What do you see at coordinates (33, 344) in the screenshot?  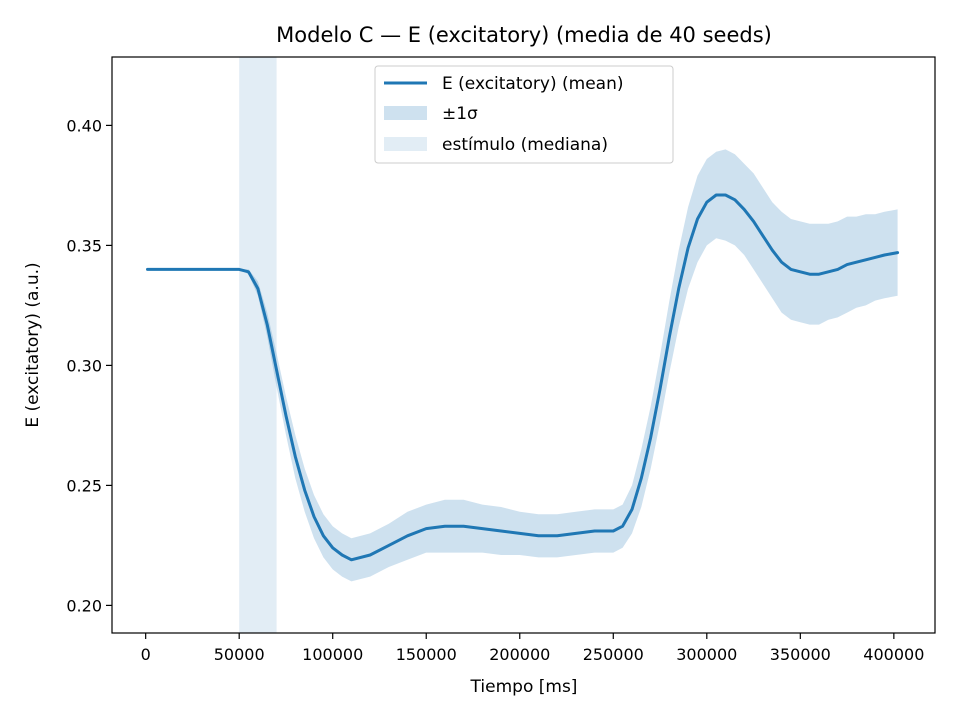 I see `y-axis-label: E (excitatory) (a.u.)` at bounding box center [33, 344].